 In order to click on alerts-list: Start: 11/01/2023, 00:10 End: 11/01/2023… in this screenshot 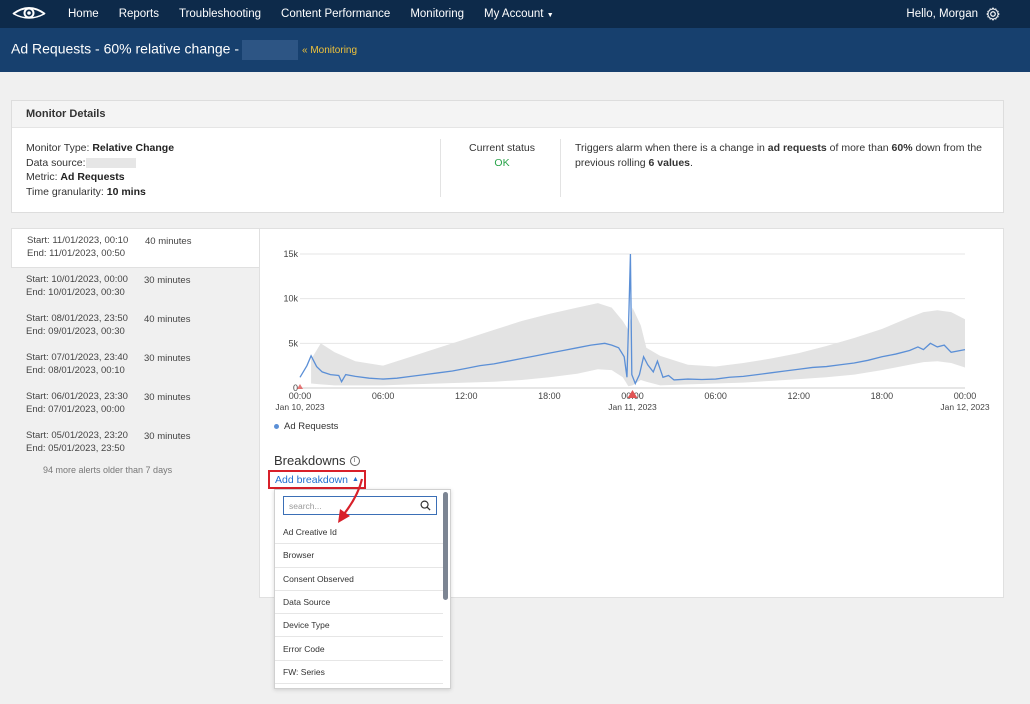, I will do `click(135, 358)`.